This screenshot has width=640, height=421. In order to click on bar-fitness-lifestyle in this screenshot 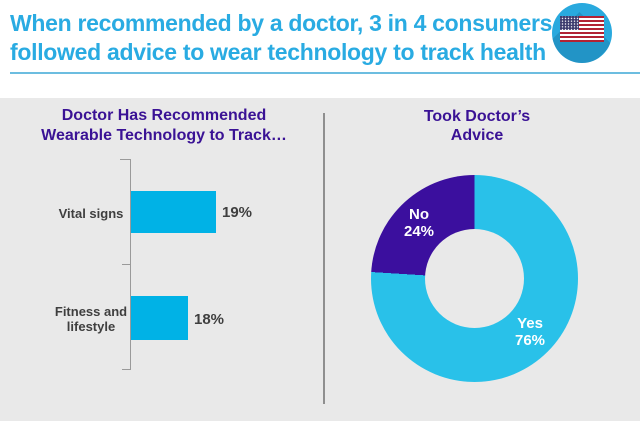, I will do `click(159, 318)`.